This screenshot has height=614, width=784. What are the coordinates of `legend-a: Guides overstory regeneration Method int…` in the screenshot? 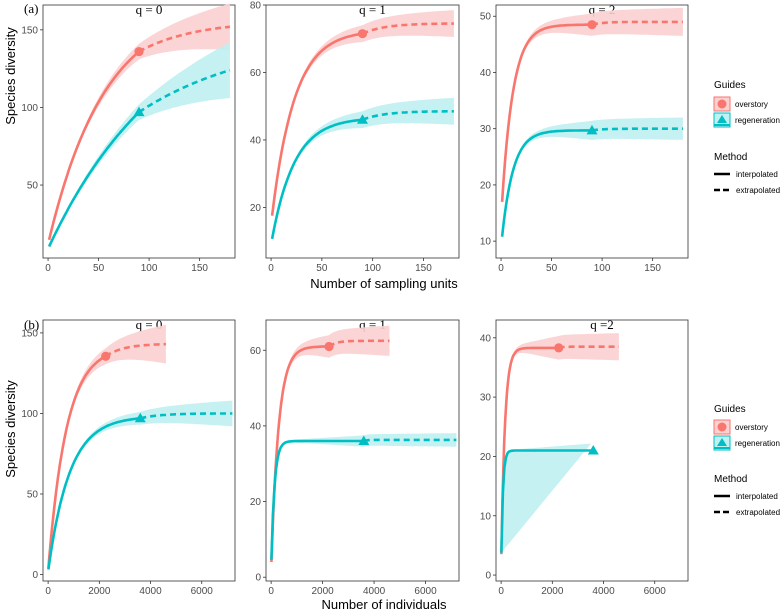 It's located at (746, 137).